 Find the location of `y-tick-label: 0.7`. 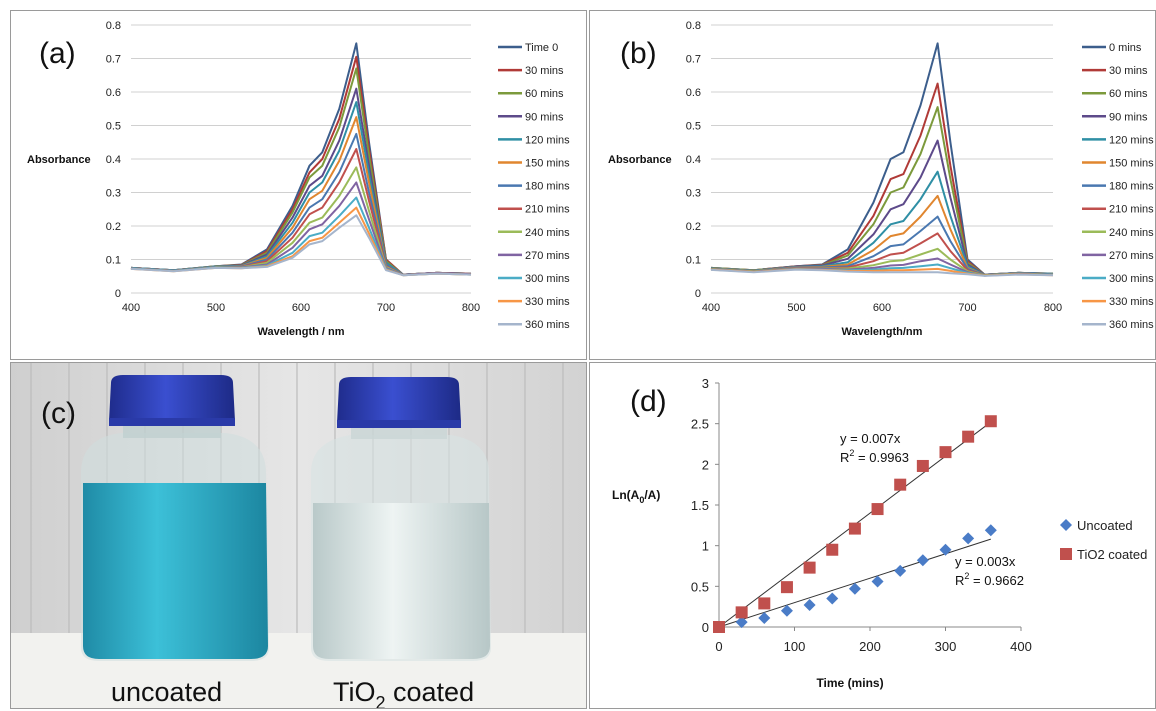

y-tick-label: 0.7 is located at coordinates (693, 60).